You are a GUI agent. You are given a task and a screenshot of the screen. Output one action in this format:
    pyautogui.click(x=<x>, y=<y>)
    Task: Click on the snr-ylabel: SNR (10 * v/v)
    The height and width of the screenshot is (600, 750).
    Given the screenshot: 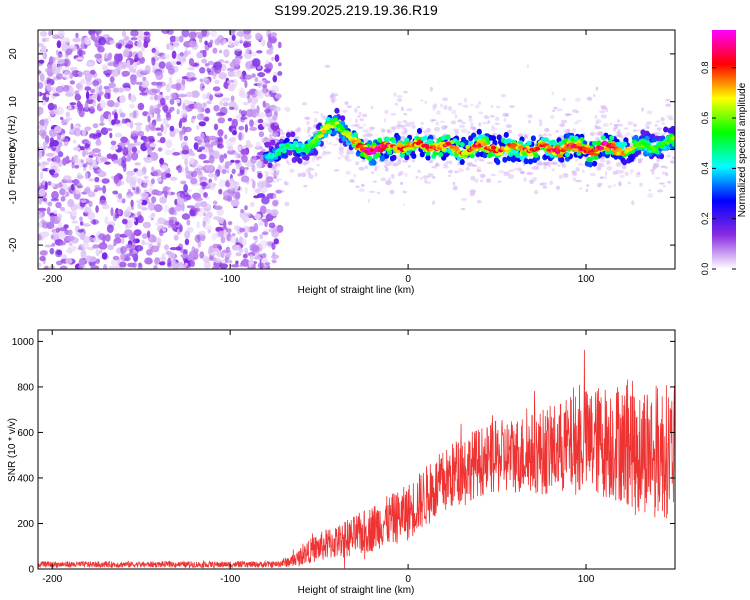 What is the action you would take?
    pyautogui.click(x=12, y=450)
    